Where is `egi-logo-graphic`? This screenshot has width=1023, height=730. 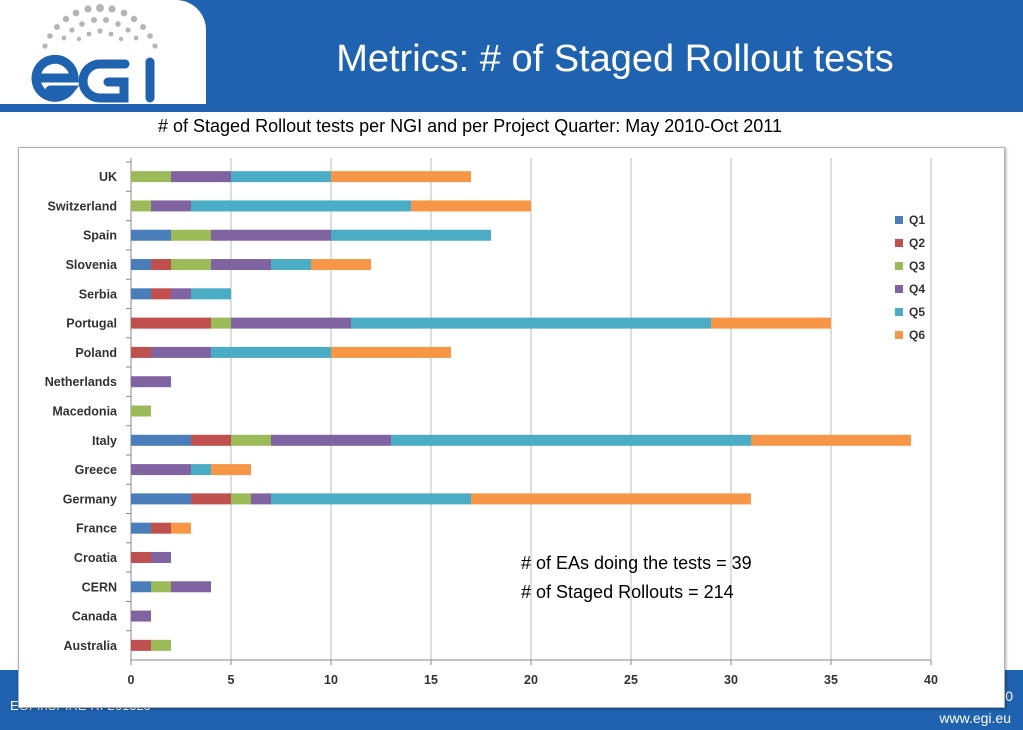
egi-logo-graphic is located at coordinates (94, 53).